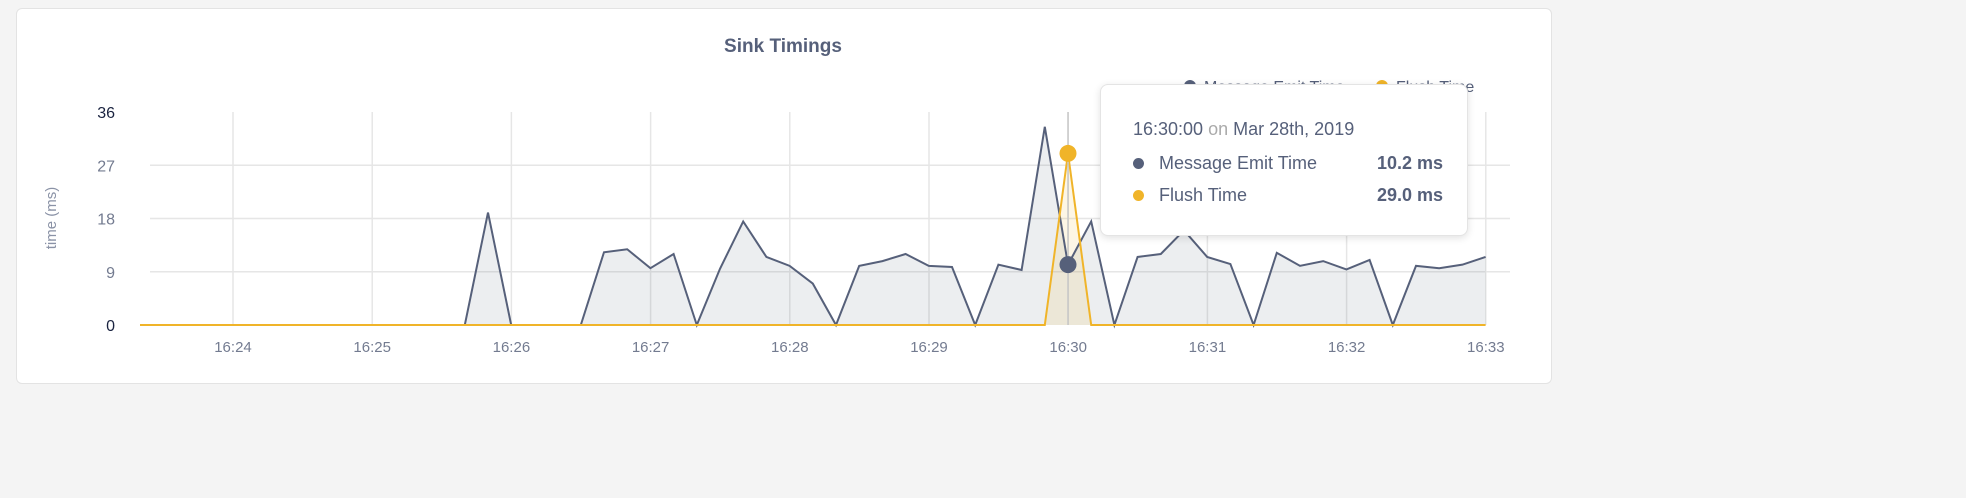 The width and height of the screenshot is (1966, 498). I want to click on tooltip-row-flush: Flush Time 29.0 ms, so click(1288, 196).